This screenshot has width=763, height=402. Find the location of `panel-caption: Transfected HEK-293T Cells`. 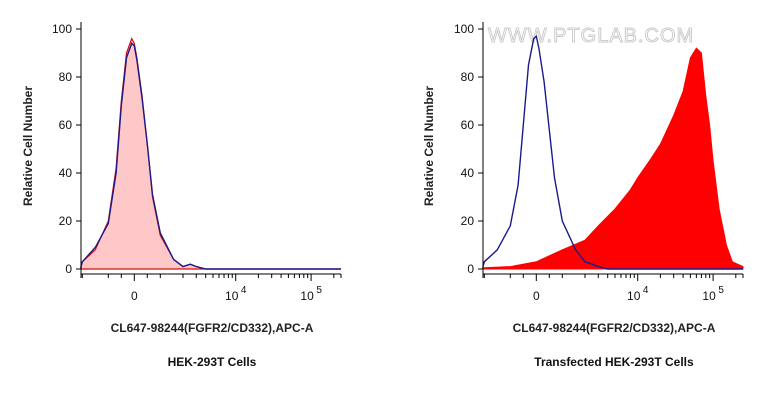

panel-caption: Transfected HEK-293T Cells is located at coordinates (614, 362).